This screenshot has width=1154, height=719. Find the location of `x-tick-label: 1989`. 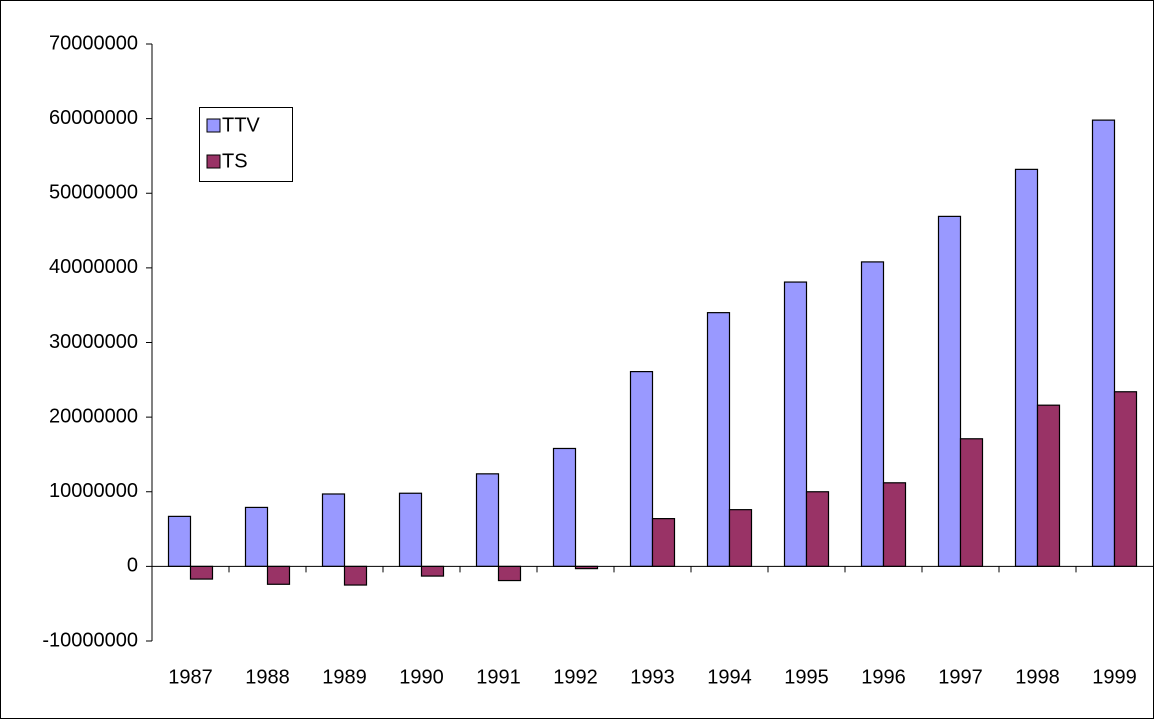

x-tick-label: 1989 is located at coordinates (344, 677).